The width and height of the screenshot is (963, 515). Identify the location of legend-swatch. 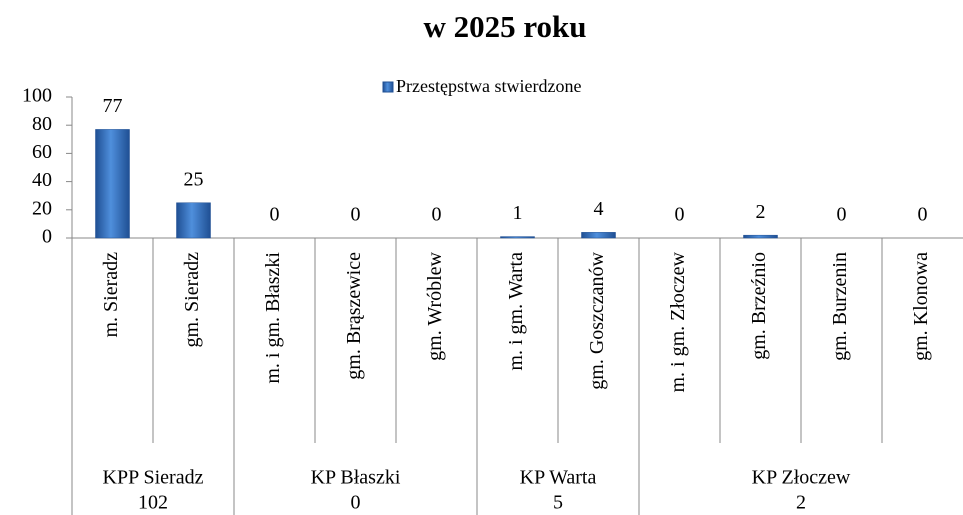
(388, 87).